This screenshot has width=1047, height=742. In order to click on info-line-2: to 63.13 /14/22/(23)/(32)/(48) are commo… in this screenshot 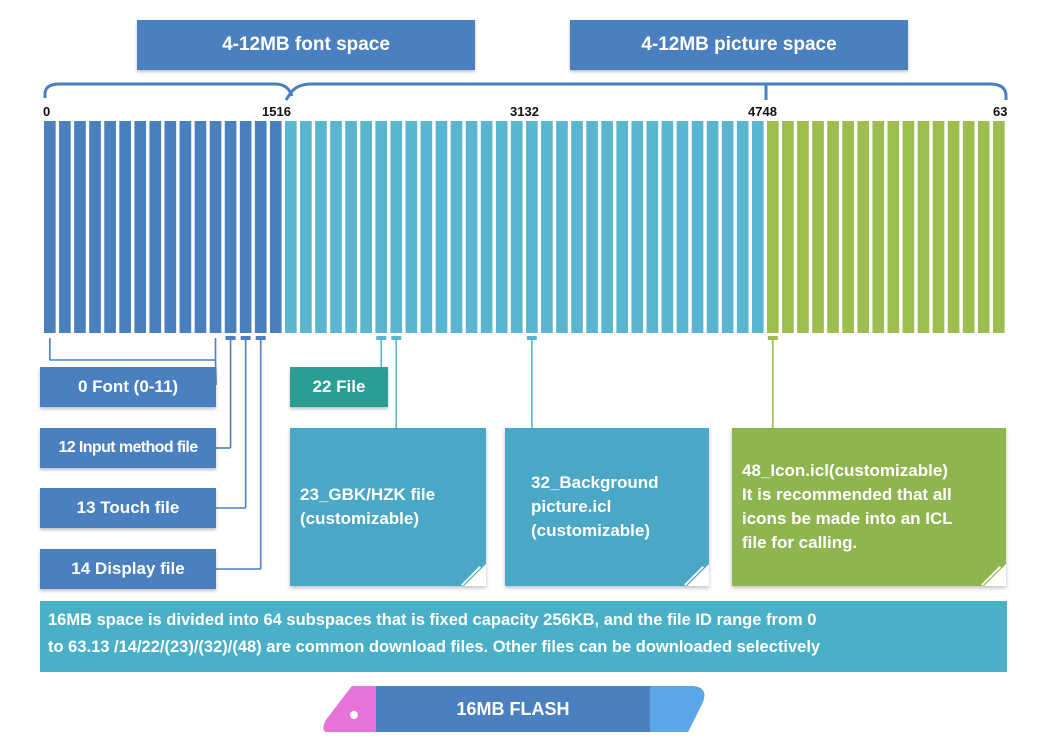, I will do `click(434, 647)`.